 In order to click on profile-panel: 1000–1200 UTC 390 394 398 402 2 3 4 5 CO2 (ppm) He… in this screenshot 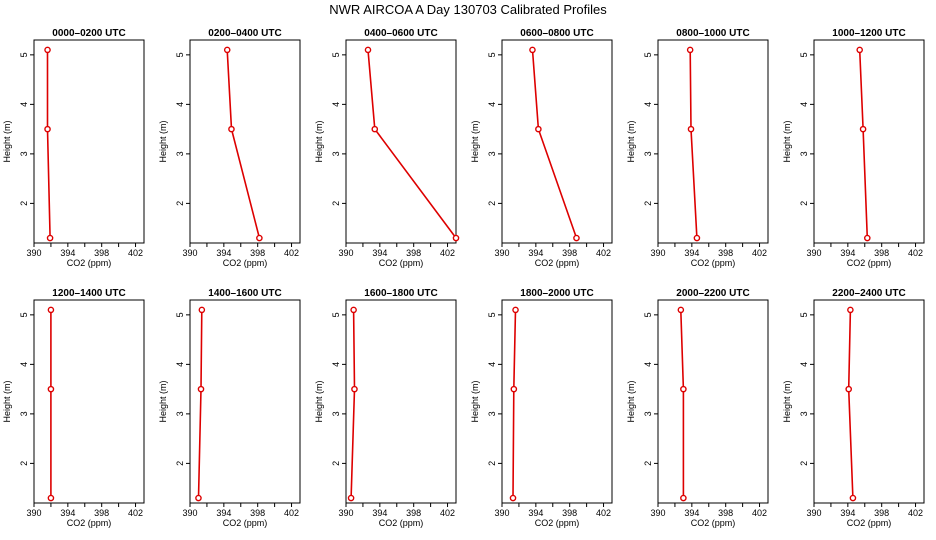, I will do `click(853, 148)`.